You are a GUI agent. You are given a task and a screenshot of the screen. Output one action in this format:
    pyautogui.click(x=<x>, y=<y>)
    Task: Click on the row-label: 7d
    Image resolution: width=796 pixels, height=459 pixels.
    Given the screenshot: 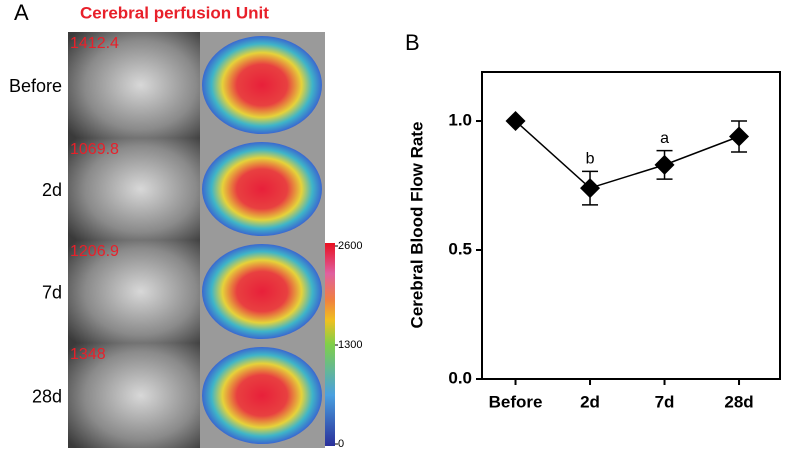 What is the action you would take?
    pyautogui.click(x=52, y=292)
    